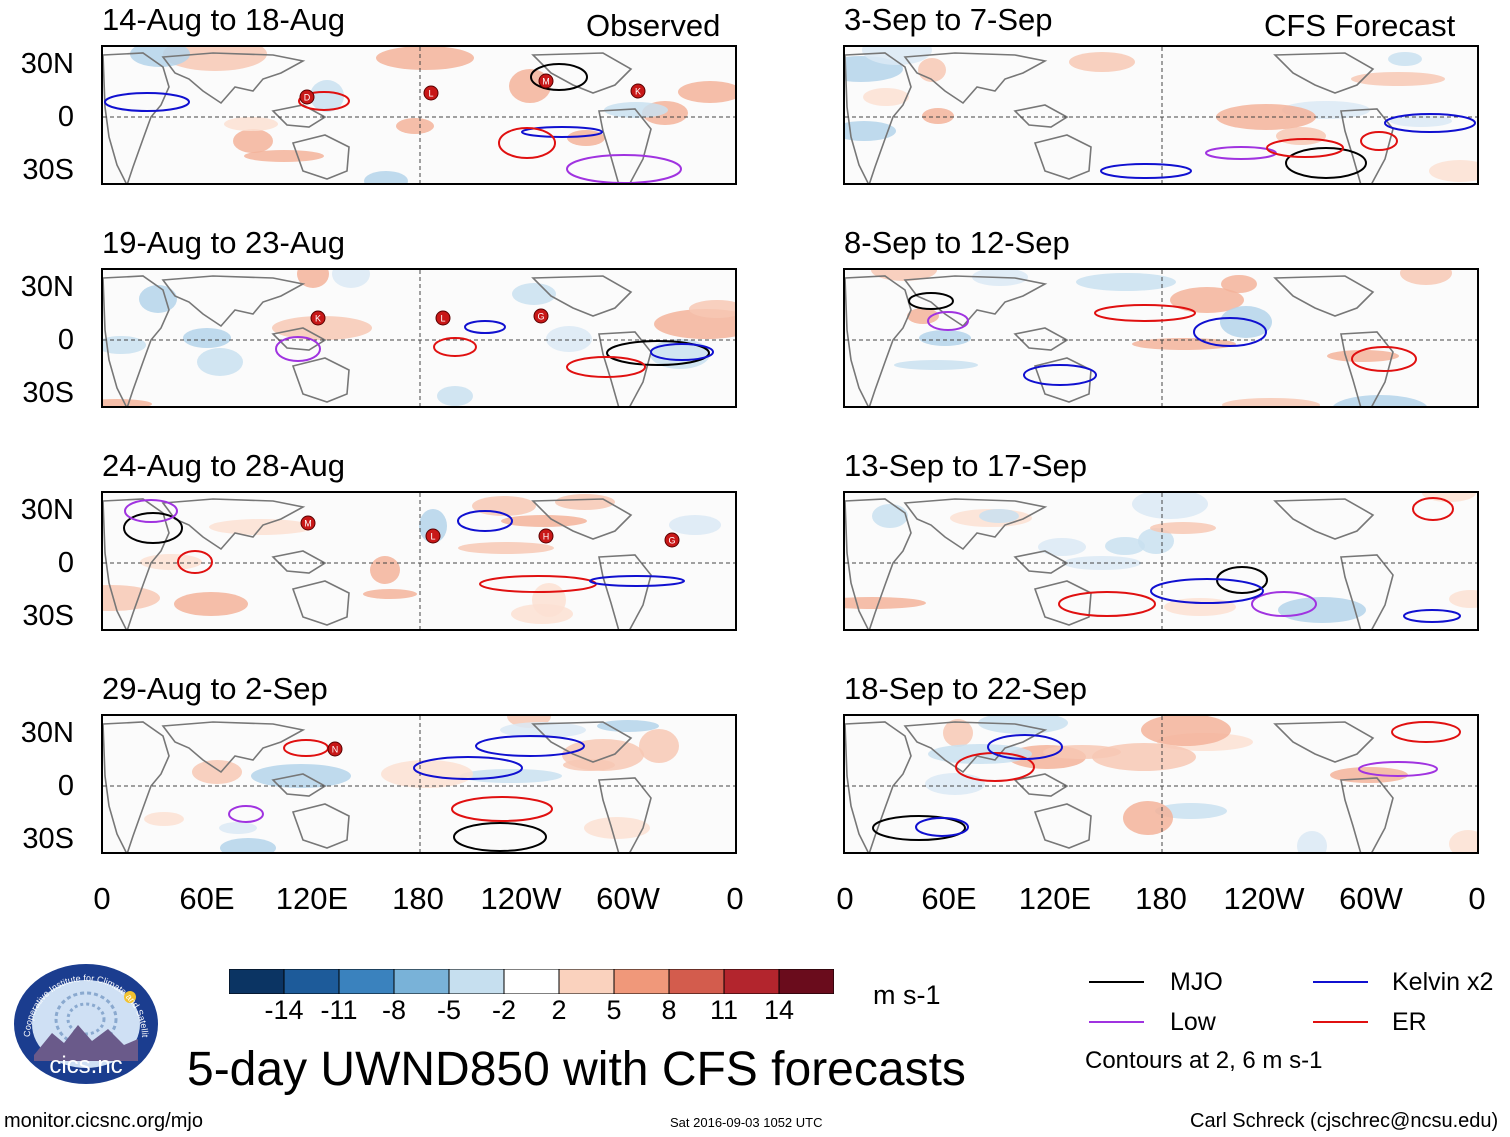 This screenshot has width=1510, height=1137. Describe the element at coordinates (919, 828) in the screenshot. I see `mjo-contour` at that location.